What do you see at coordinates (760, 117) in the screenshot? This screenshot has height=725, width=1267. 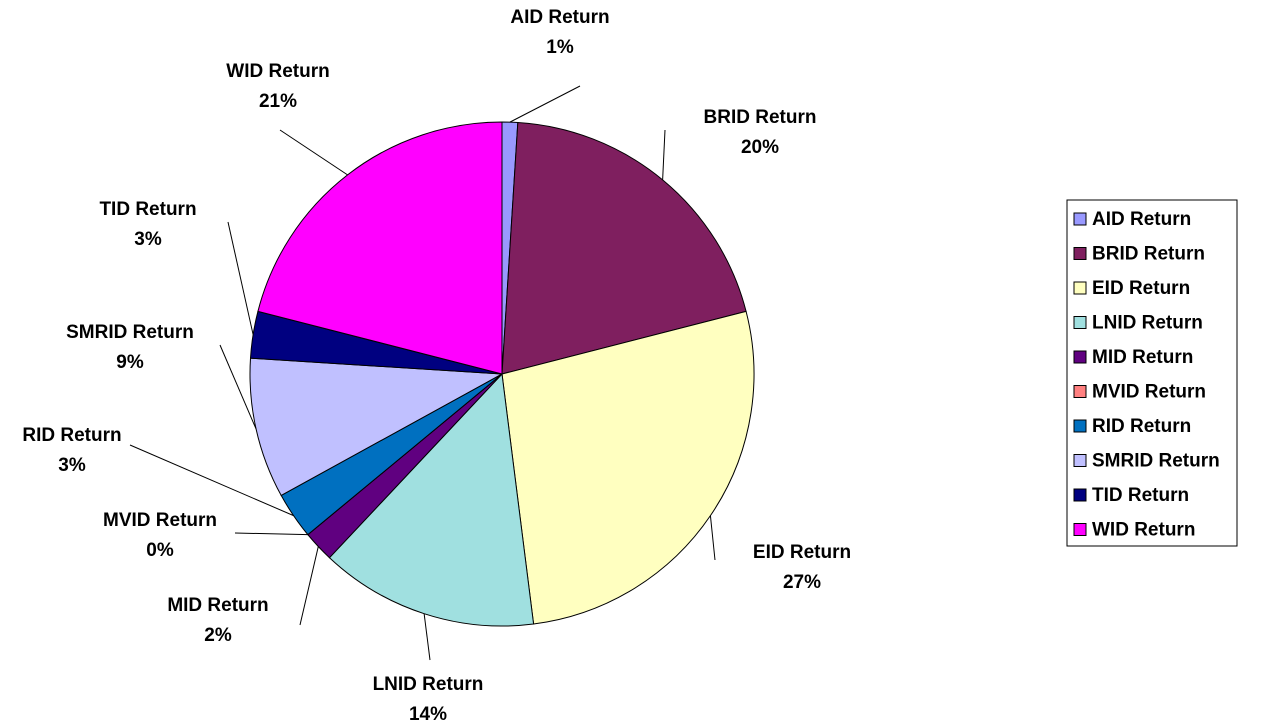 I see `slice-name: BRID Return` at bounding box center [760, 117].